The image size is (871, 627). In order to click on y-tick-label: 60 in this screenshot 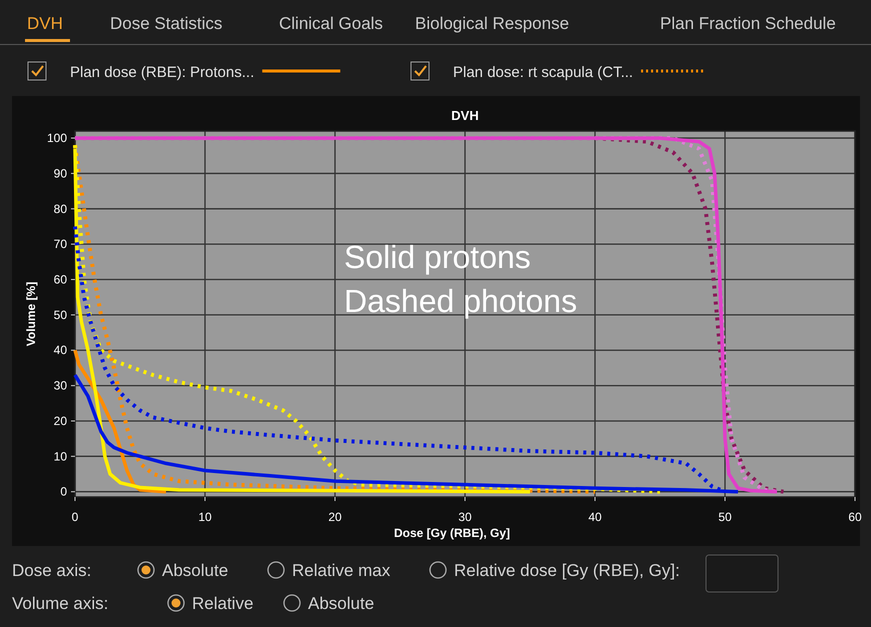, I will do `click(61, 279)`.